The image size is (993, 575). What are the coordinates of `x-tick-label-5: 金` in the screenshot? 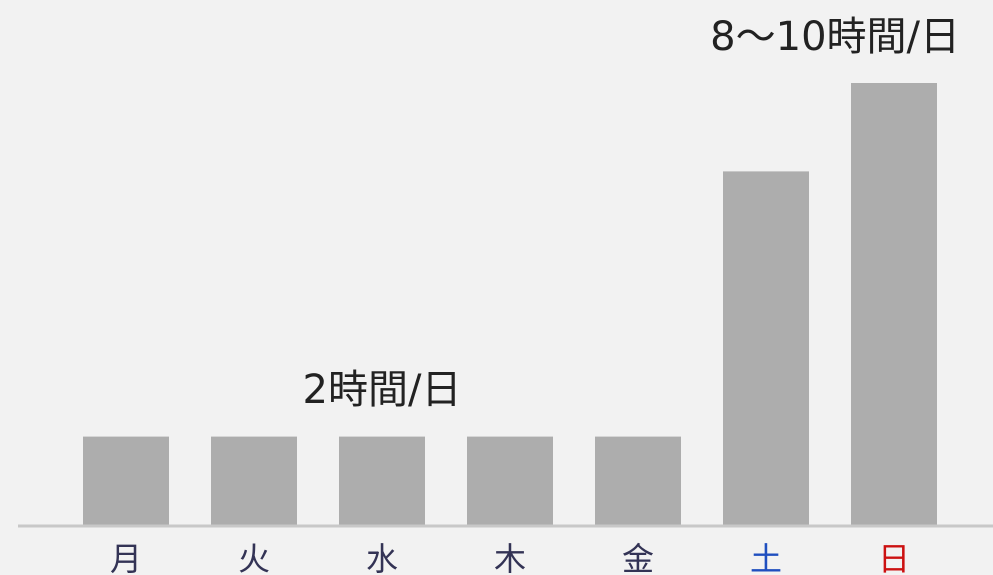 It's located at (638, 557).